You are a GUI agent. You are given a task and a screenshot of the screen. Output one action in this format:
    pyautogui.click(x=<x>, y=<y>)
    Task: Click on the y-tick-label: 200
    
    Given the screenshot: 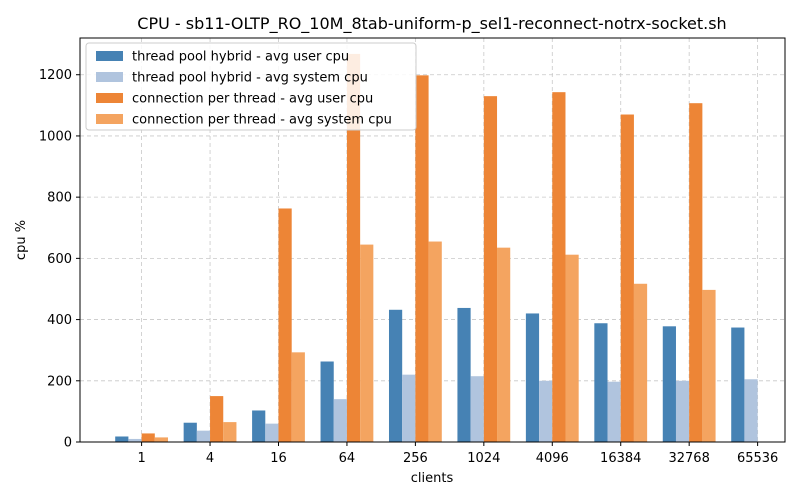 What is the action you would take?
    pyautogui.click(x=59, y=381)
    